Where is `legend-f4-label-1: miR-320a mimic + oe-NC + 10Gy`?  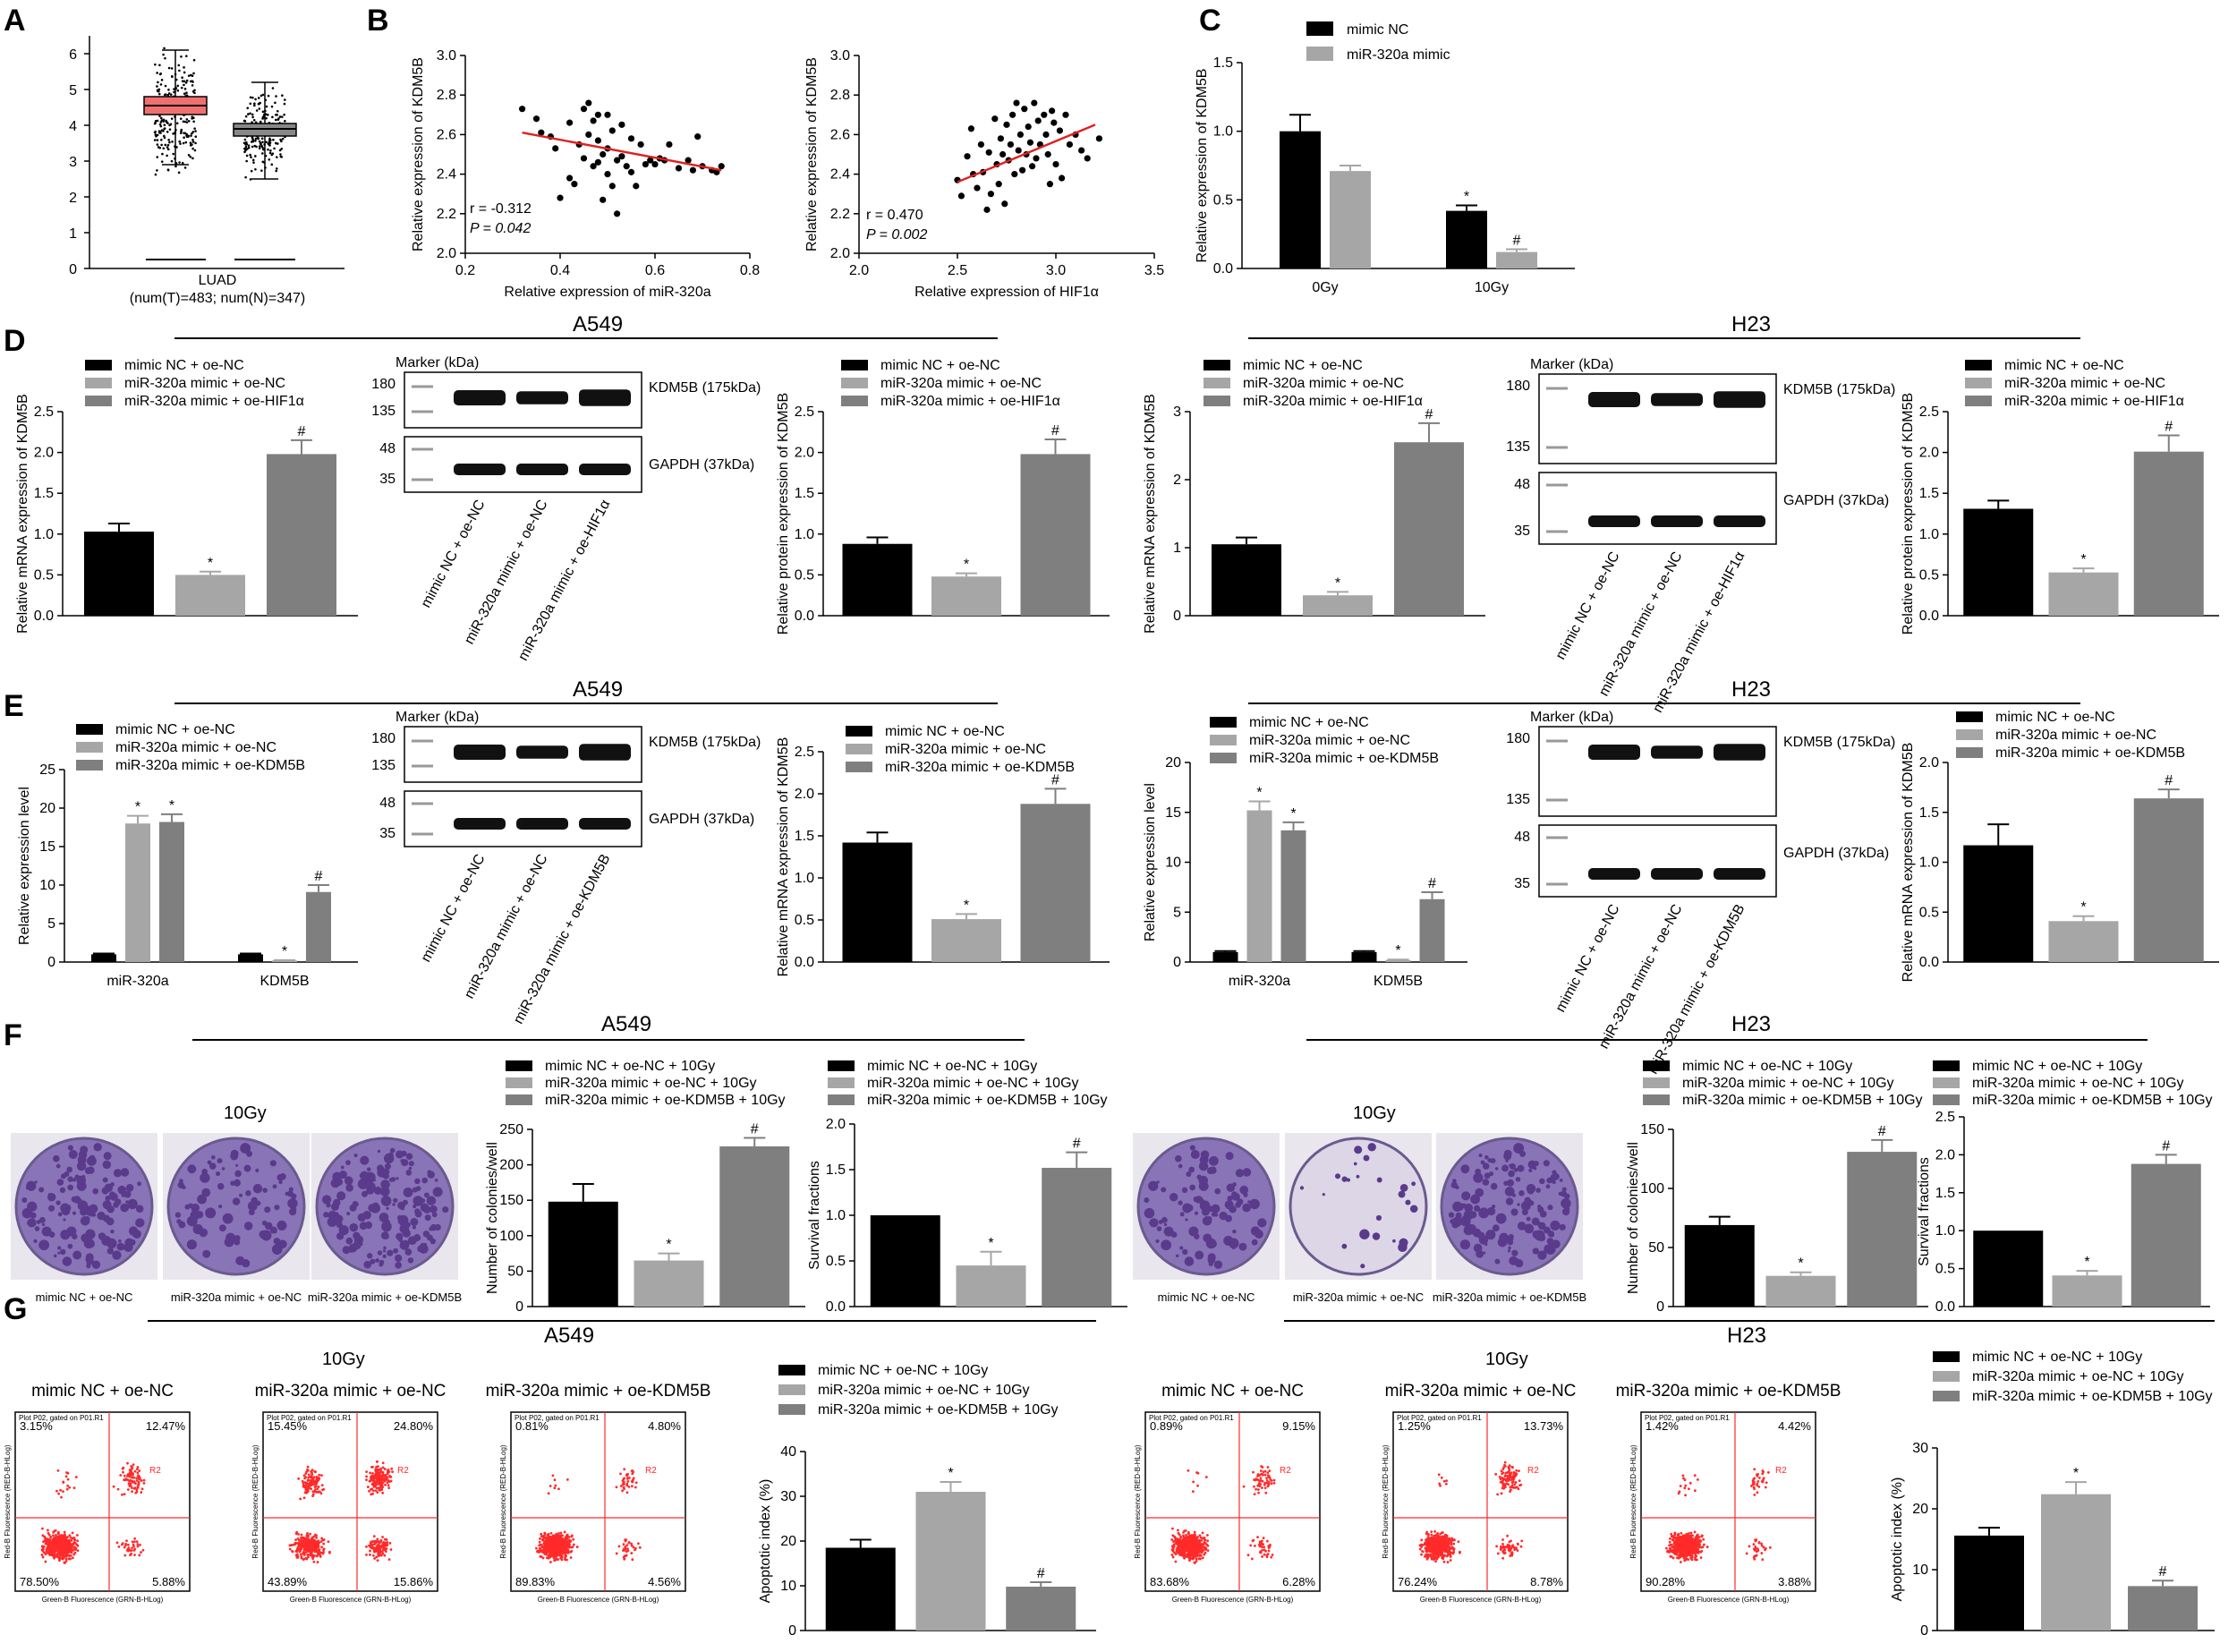
legend-f4-label-1: miR-320a mimic + oe-NC + 10Gy is located at coordinates (2078, 1083).